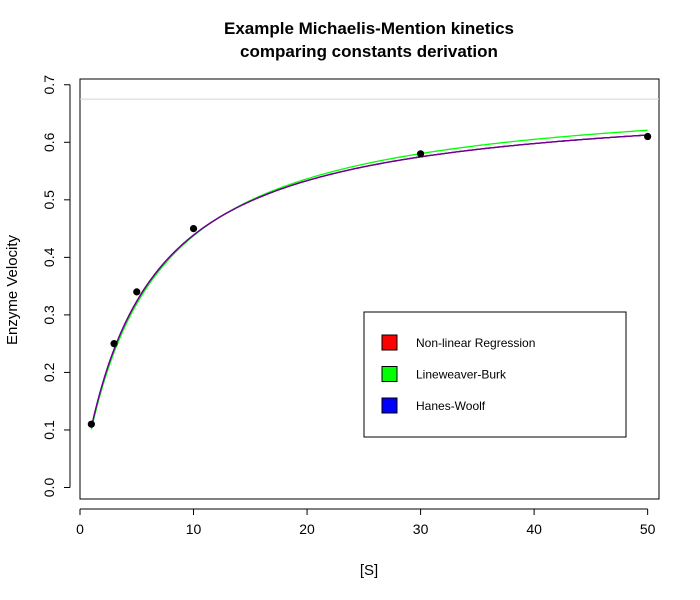  Describe the element at coordinates (648, 529) in the screenshot. I see `x-tick-label: 50` at that location.